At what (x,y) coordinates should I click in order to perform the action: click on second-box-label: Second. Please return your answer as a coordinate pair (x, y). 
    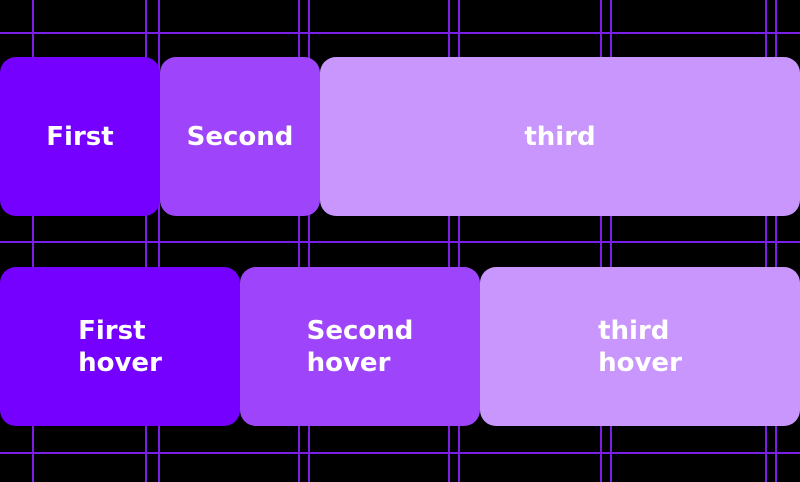
    Looking at the image, I should click on (240, 136).